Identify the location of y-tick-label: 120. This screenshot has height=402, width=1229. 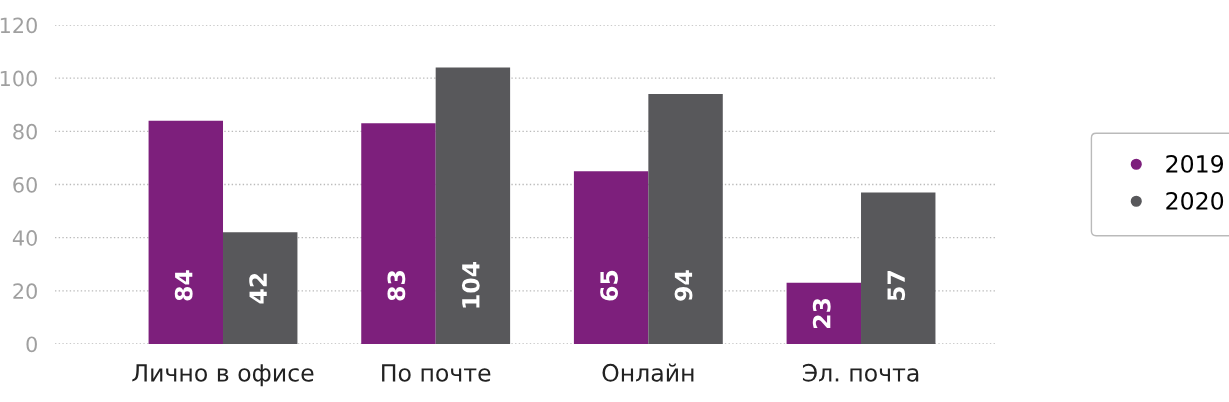
(18, 25).